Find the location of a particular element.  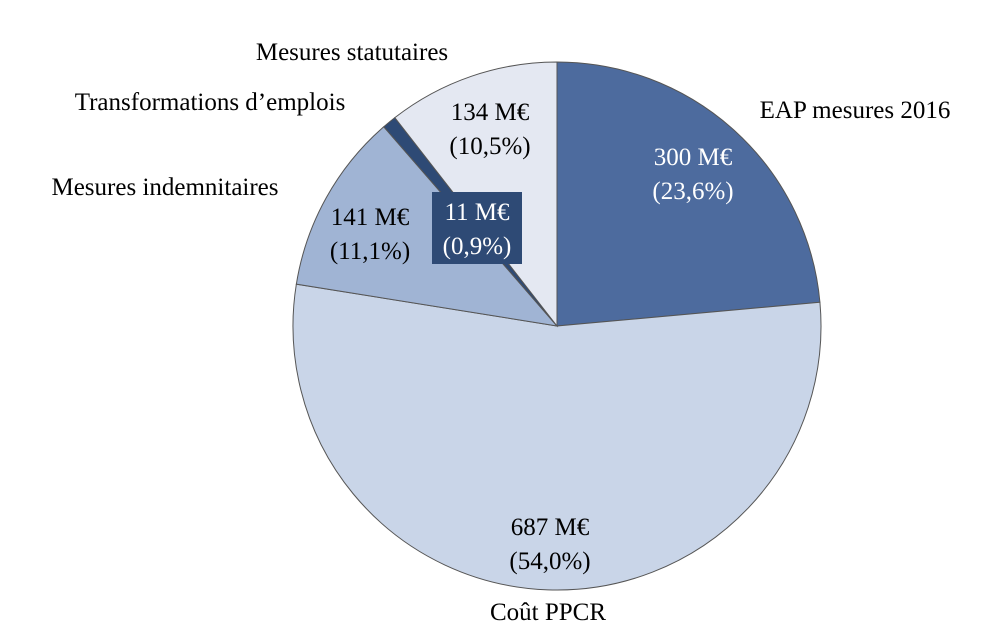

data-label-percent: (10,5%) is located at coordinates (489, 146).